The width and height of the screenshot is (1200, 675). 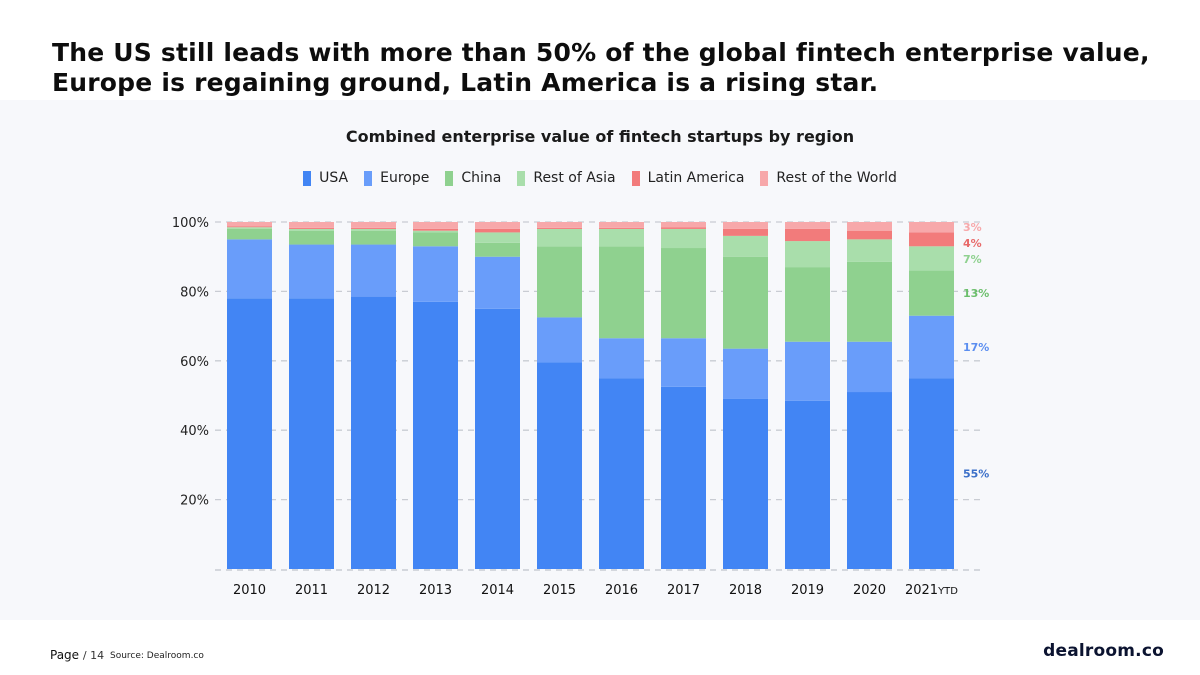 What do you see at coordinates (497, 282) in the screenshot?
I see `bar-europe-2014` at bounding box center [497, 282].